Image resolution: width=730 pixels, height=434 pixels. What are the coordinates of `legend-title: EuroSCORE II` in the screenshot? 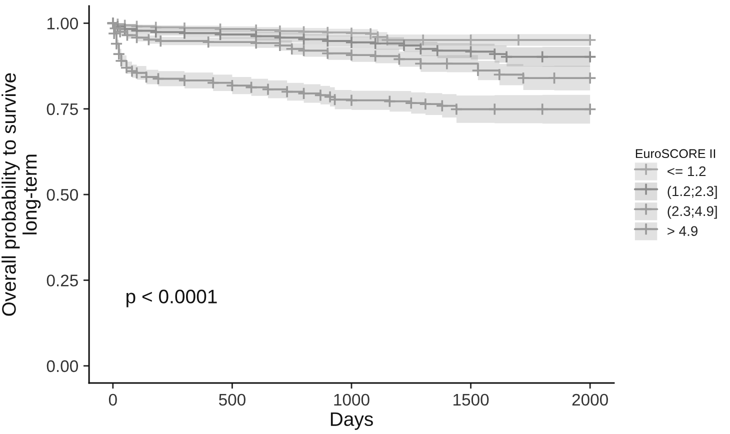 It's located at (676, 153).